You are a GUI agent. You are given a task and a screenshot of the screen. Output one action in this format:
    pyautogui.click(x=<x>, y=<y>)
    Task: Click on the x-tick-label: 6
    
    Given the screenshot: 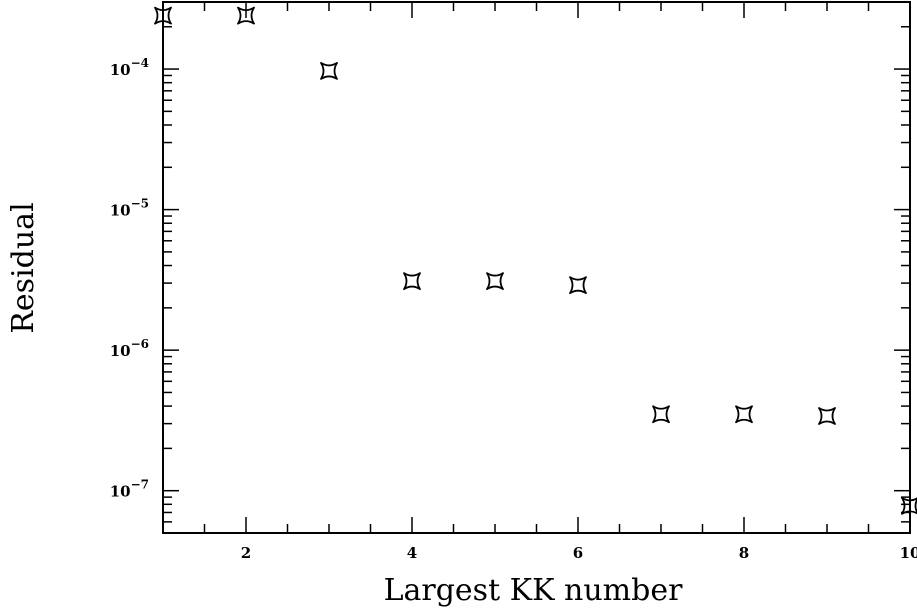 What is the action you would take?
    pyautogui.click(x=578, y=553)
    